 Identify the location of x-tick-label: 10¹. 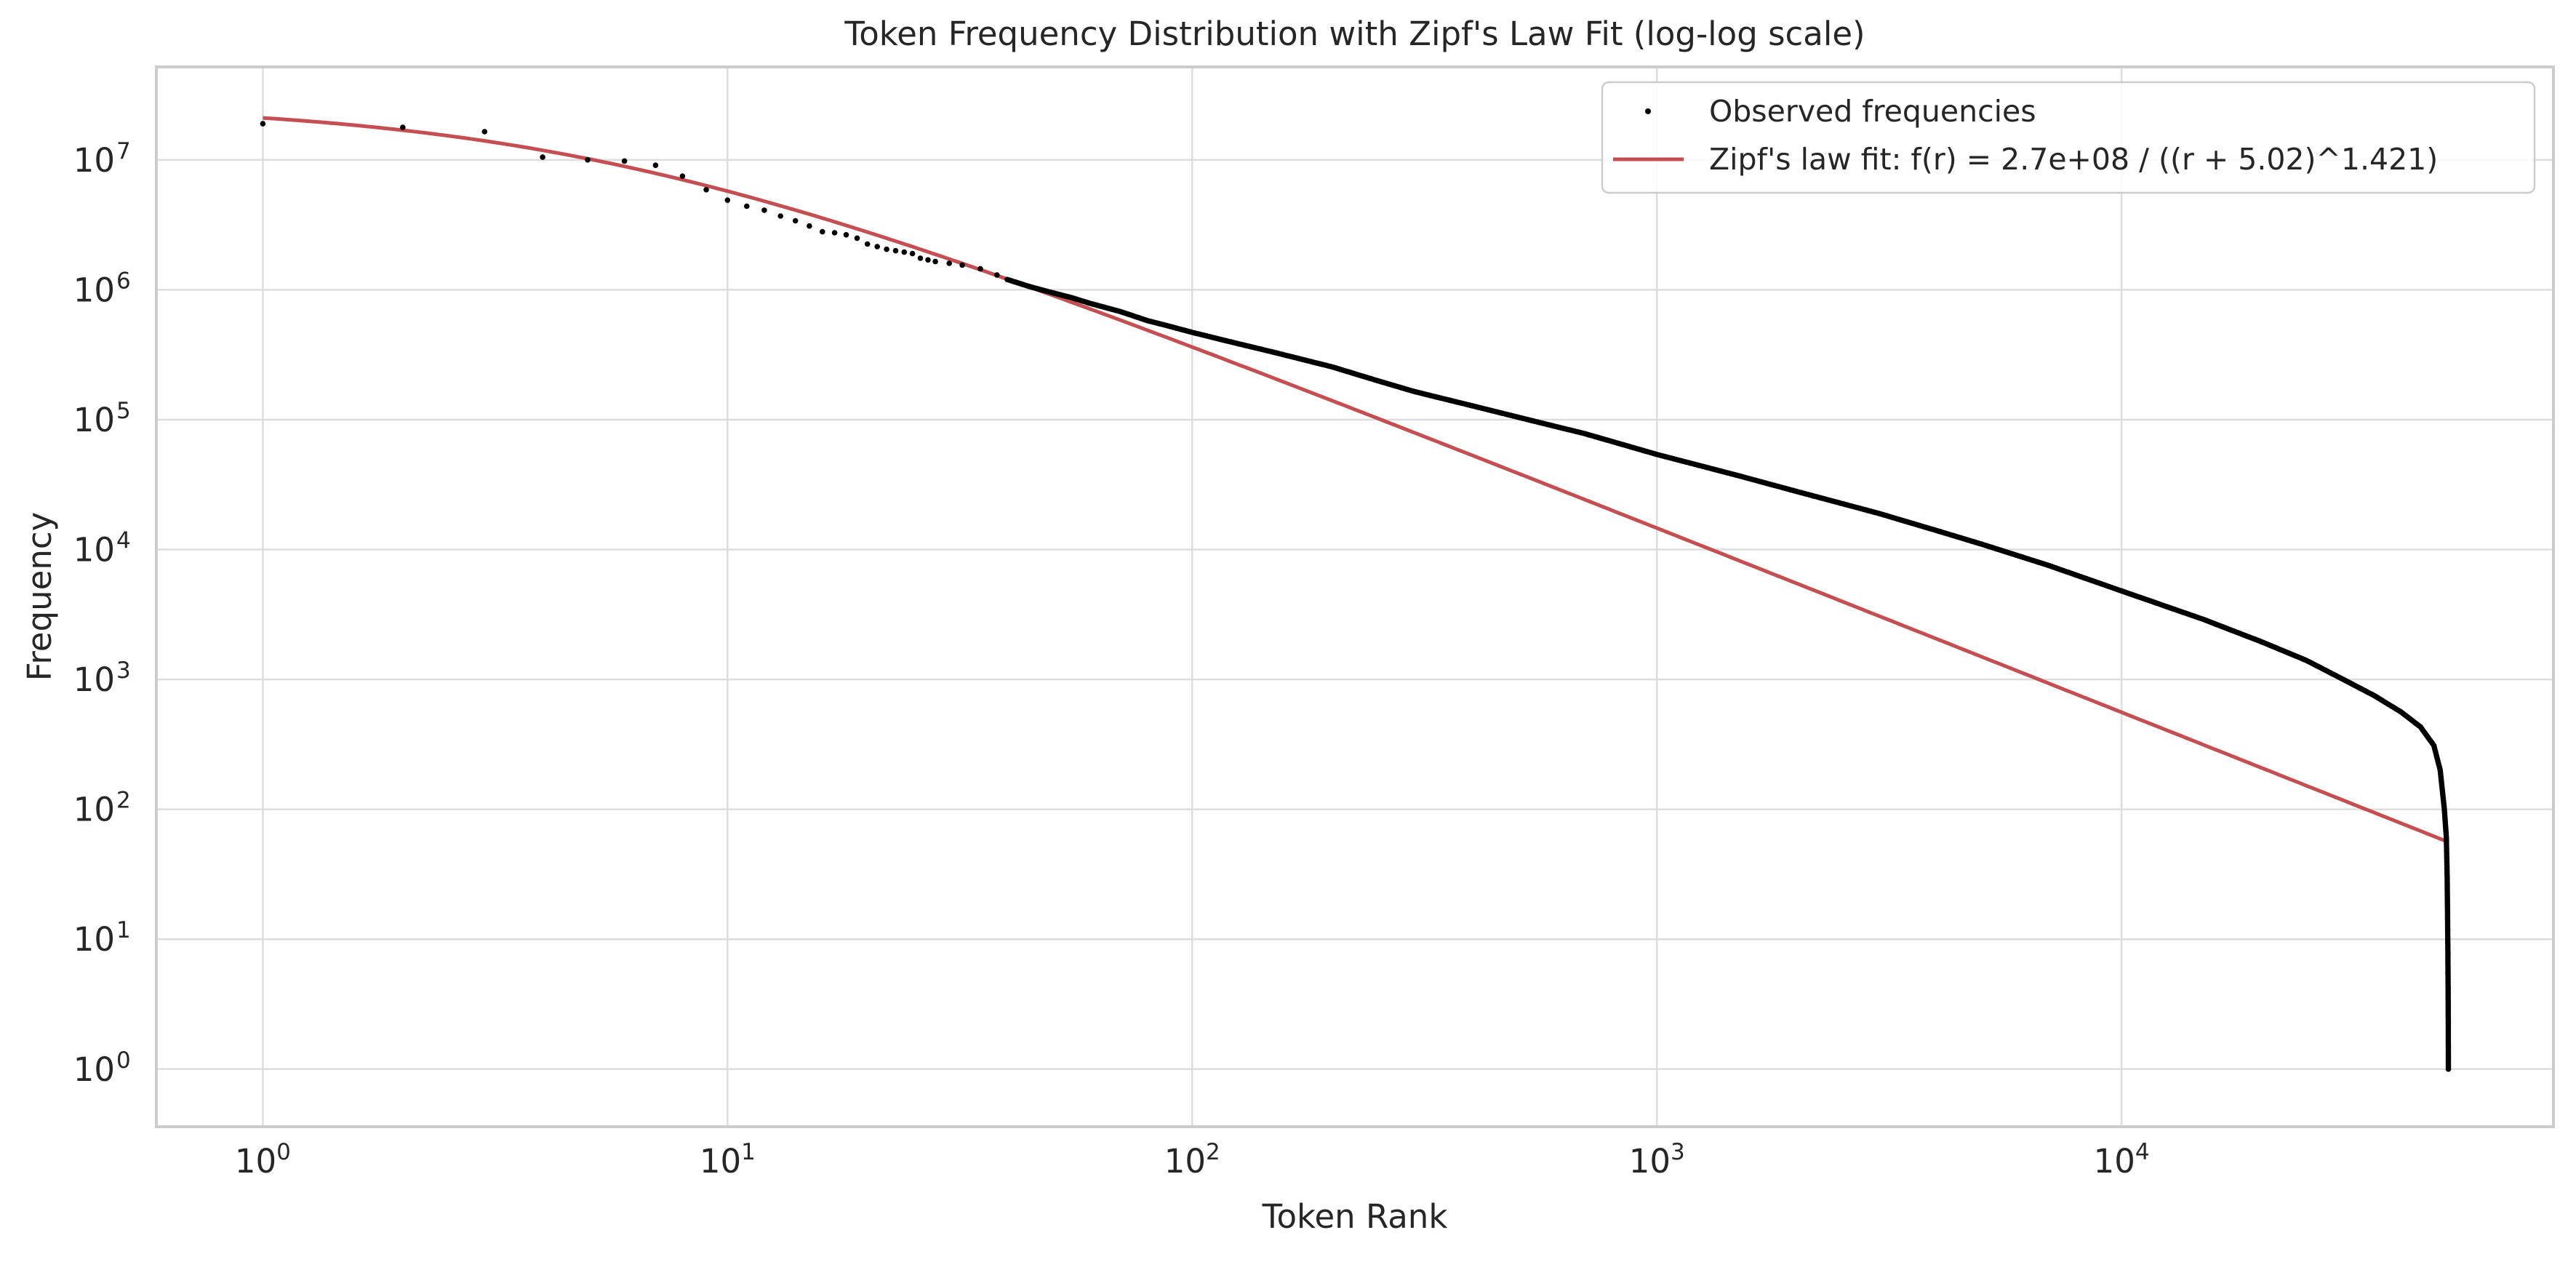
(728, 1160).